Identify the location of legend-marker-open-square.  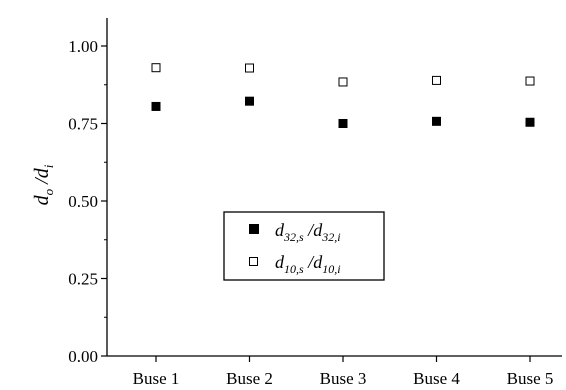
(253, 261).